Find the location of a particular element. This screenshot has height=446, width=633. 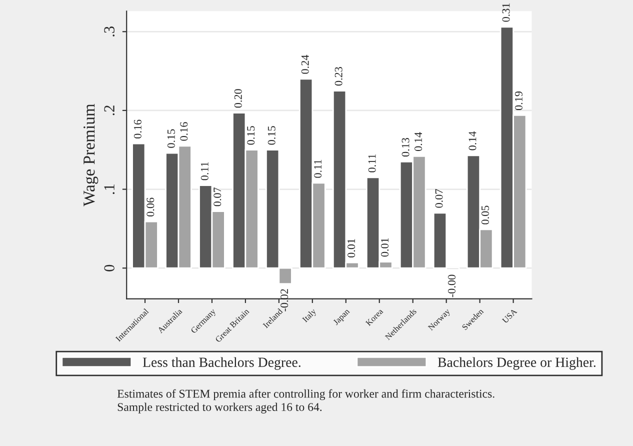

y-axis-title: Wage Premium is located at coordinates (91, 155).